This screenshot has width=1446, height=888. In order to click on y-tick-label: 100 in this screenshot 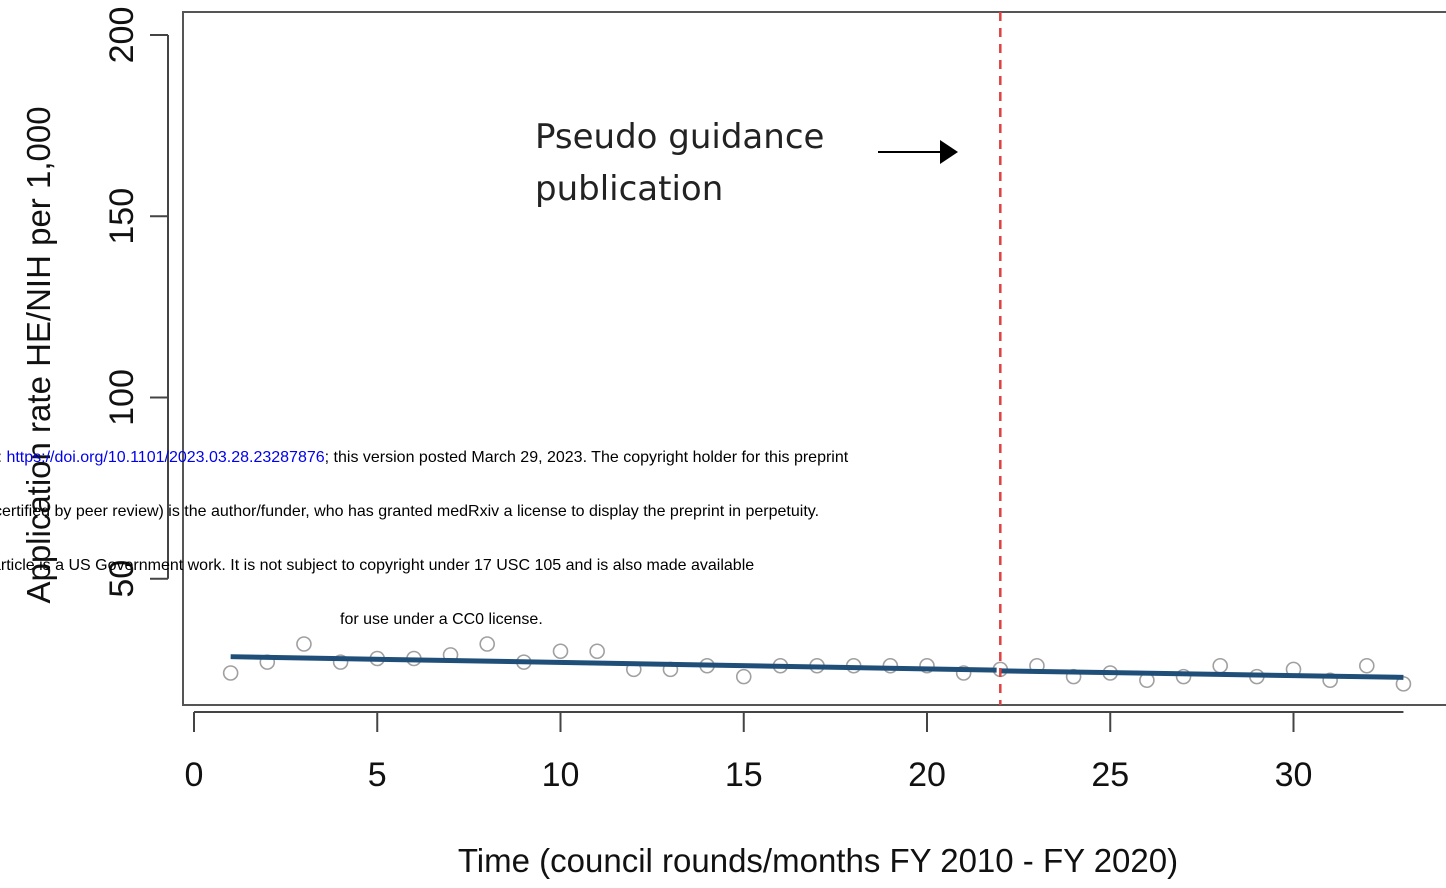, I will do `click(122, 397)`.